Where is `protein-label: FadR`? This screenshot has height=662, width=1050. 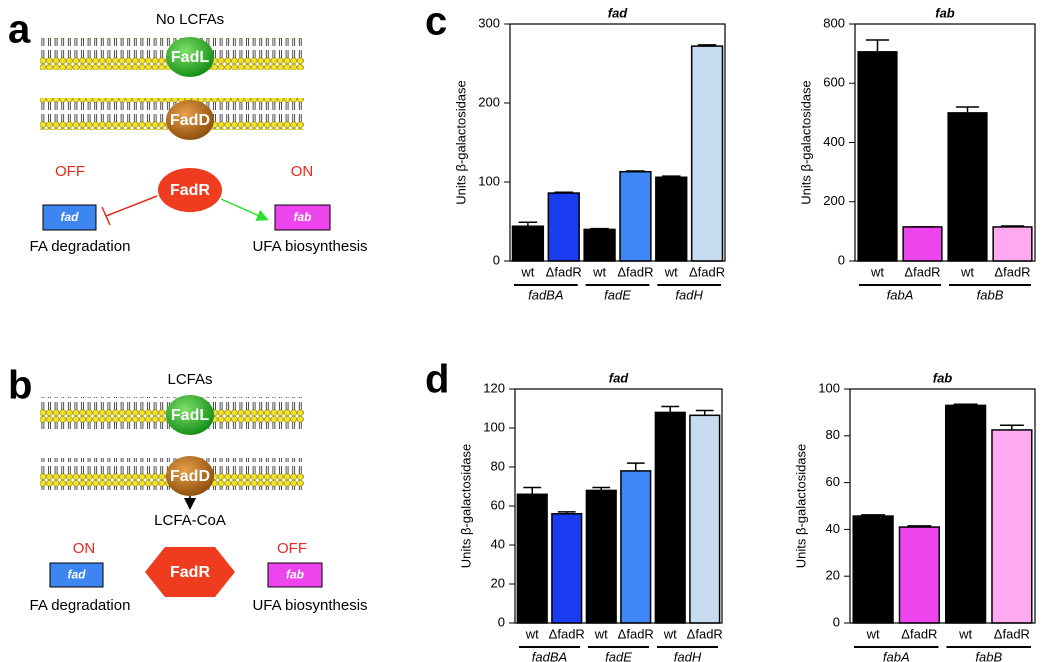 protein-label: FadR is located at coordinates (190, 572).